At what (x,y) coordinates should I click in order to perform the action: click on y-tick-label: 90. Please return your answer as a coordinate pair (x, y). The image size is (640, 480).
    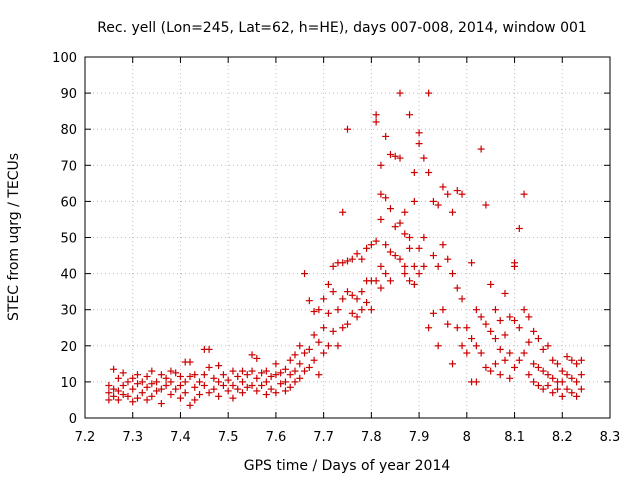
    Looking at the image, I should click on (68, 94).